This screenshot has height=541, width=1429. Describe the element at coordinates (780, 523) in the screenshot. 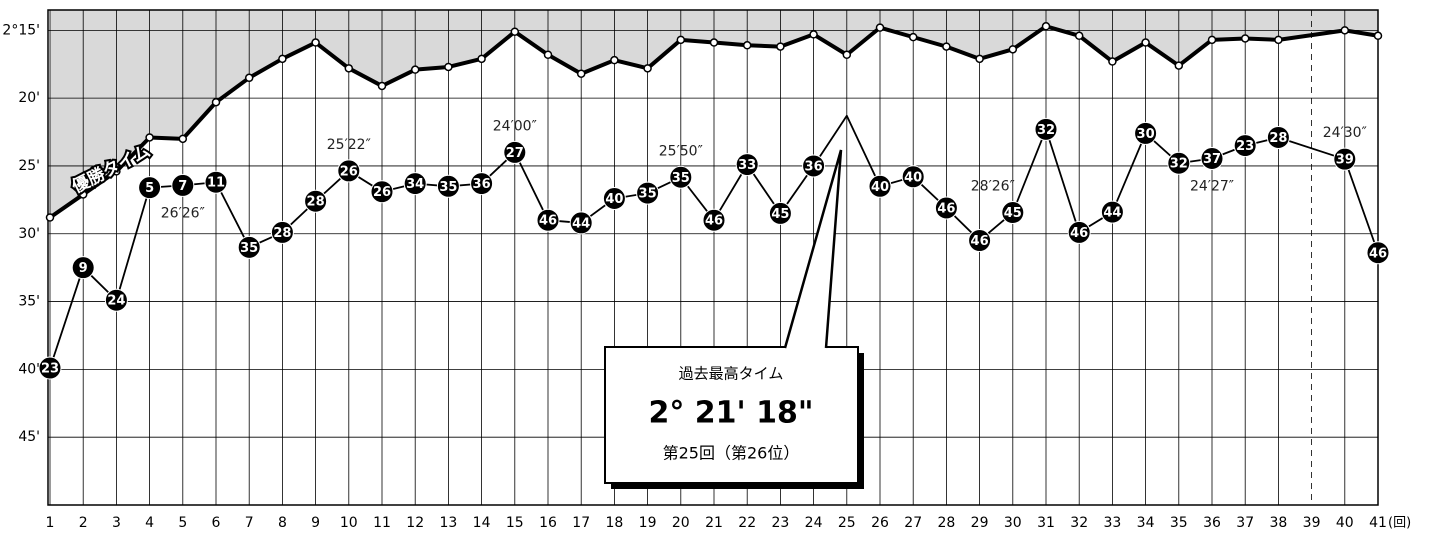

I see `x-tick-label: 23` at that location.